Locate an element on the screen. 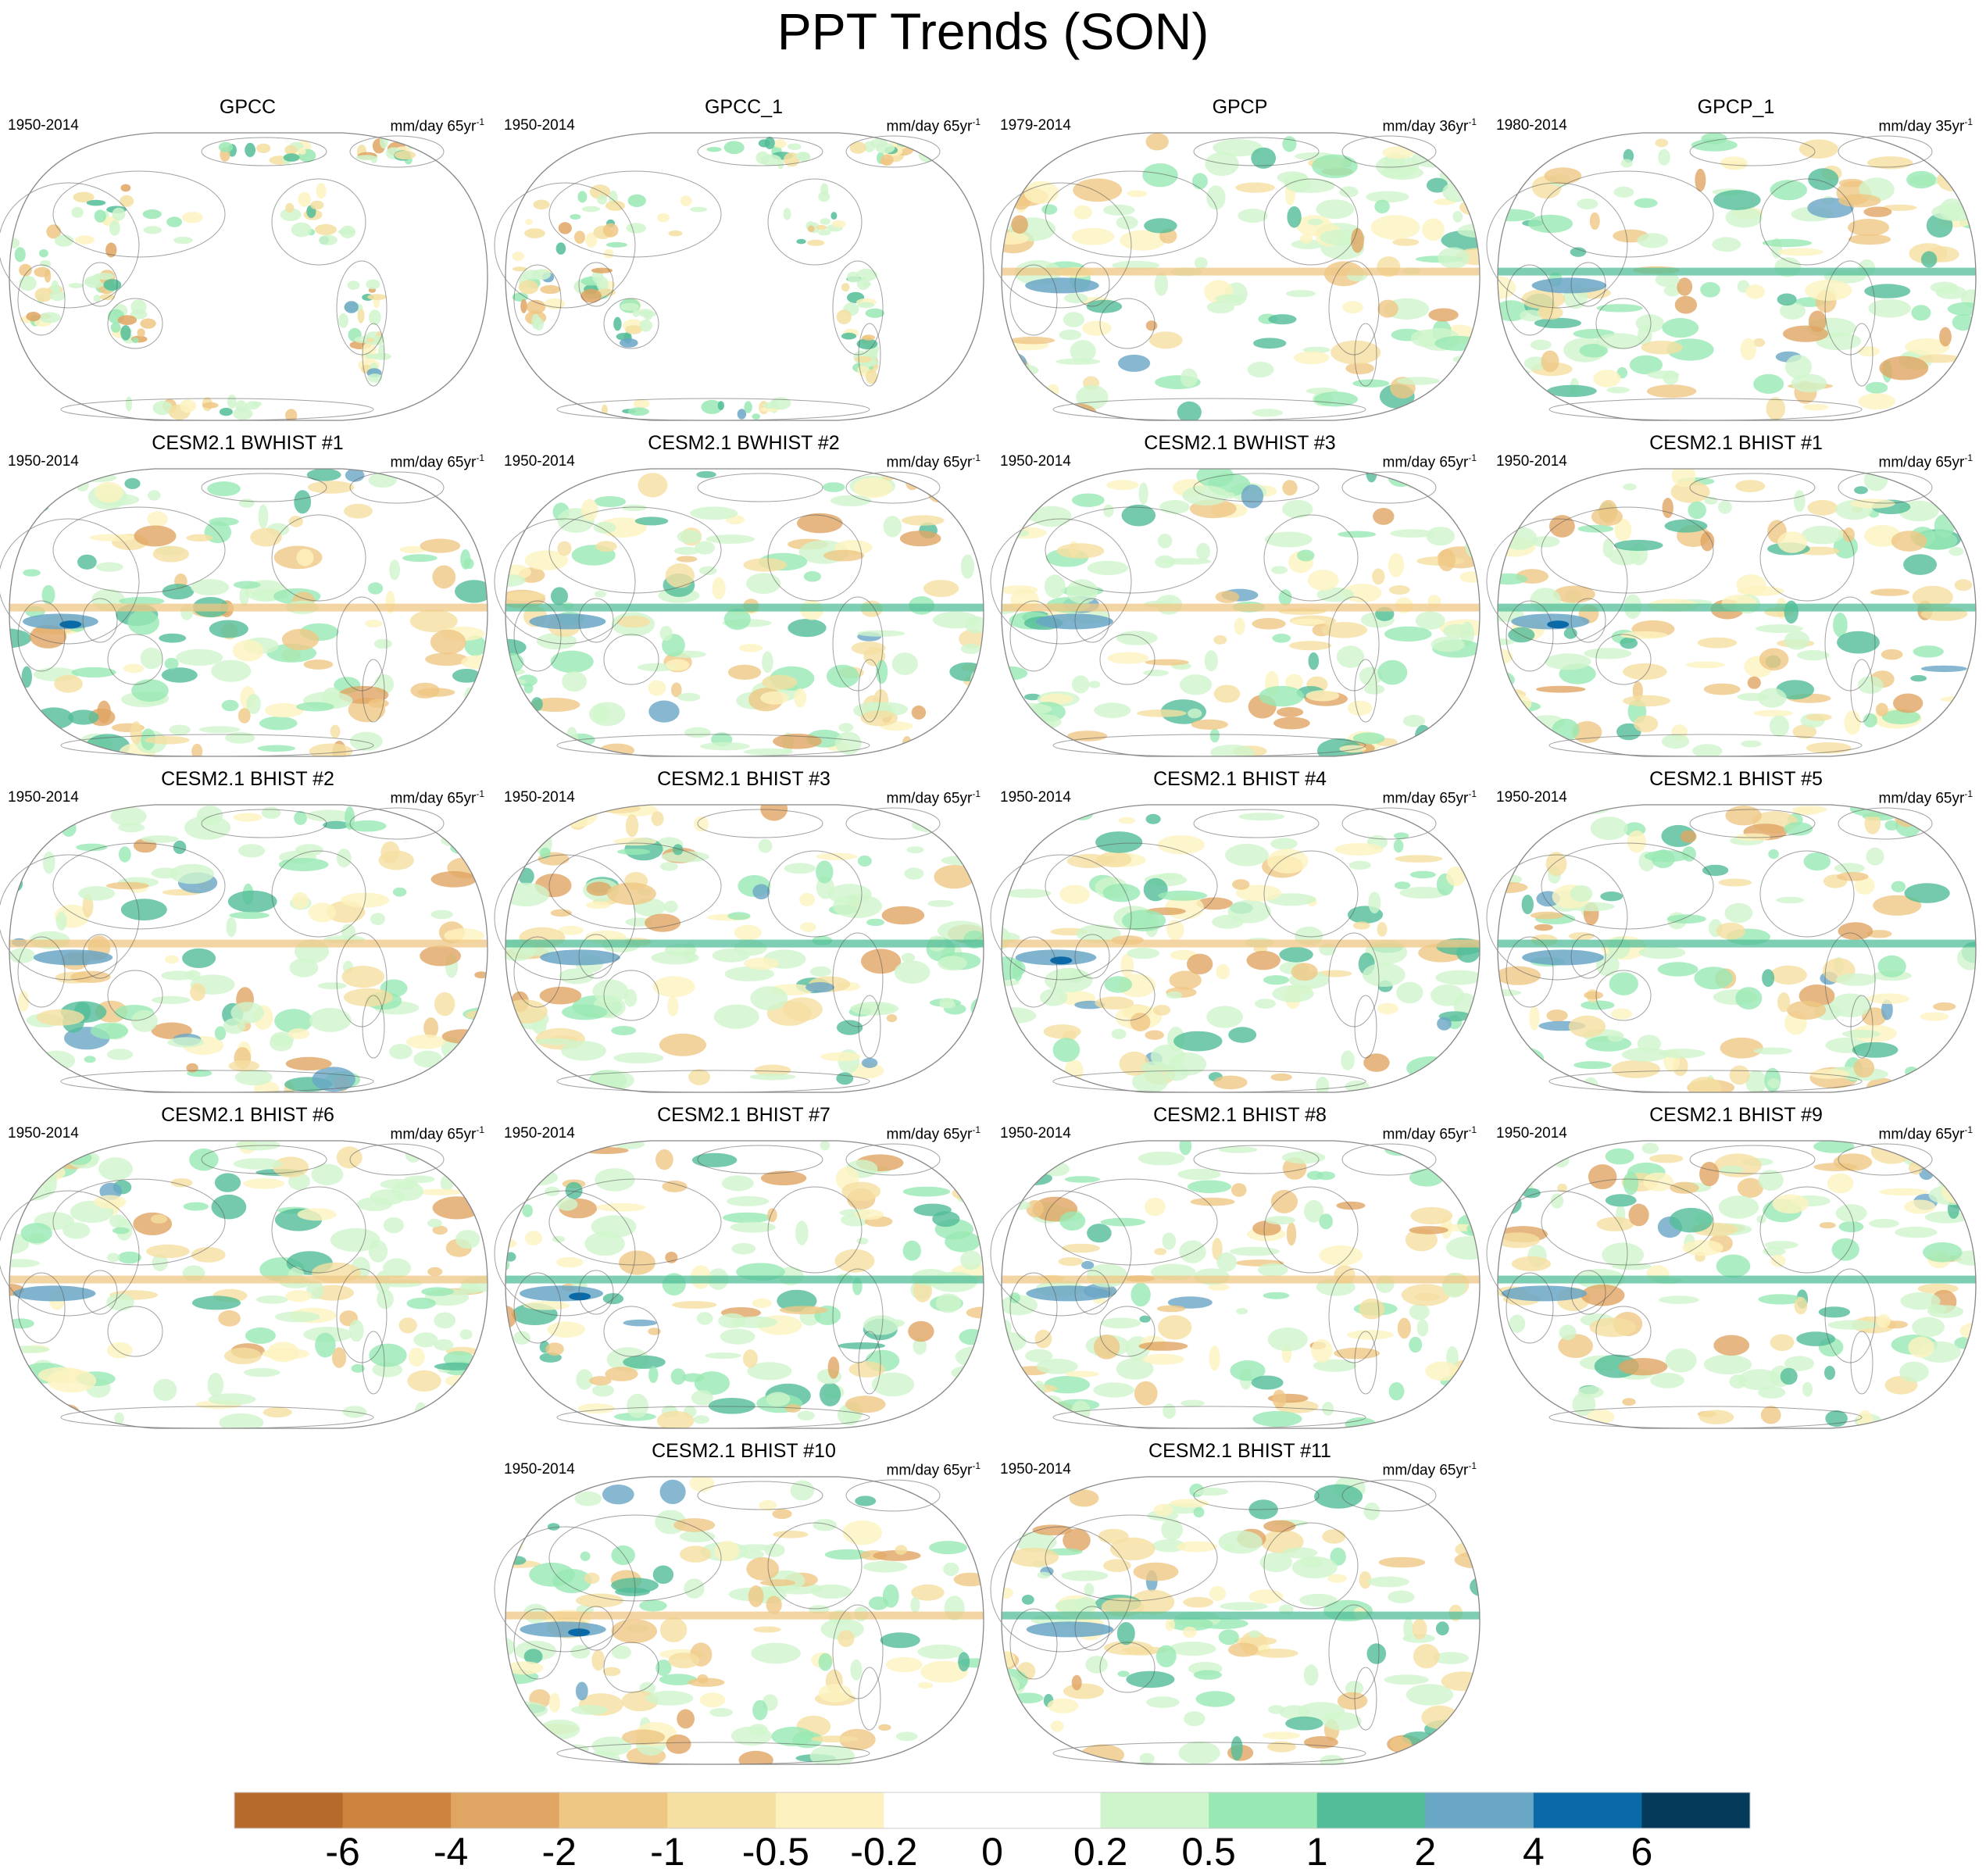  panel-title: CESM2.1 BHIST #3 is located at coordinates (743, 779).